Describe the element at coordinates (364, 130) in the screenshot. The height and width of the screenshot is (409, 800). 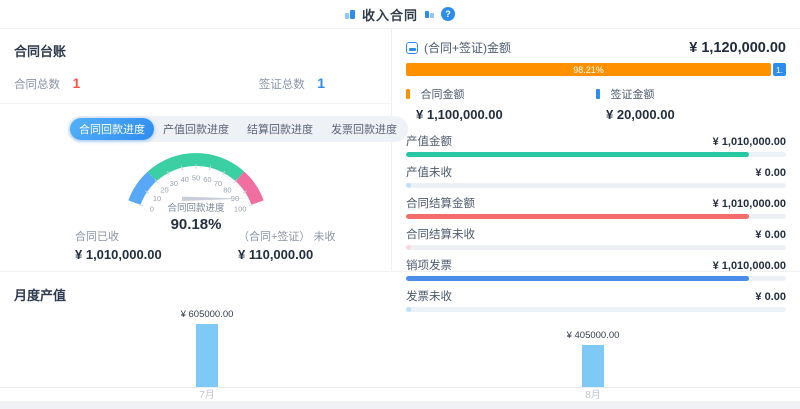
I see `tab-invoice-payback: 发票回款进度` at that location.